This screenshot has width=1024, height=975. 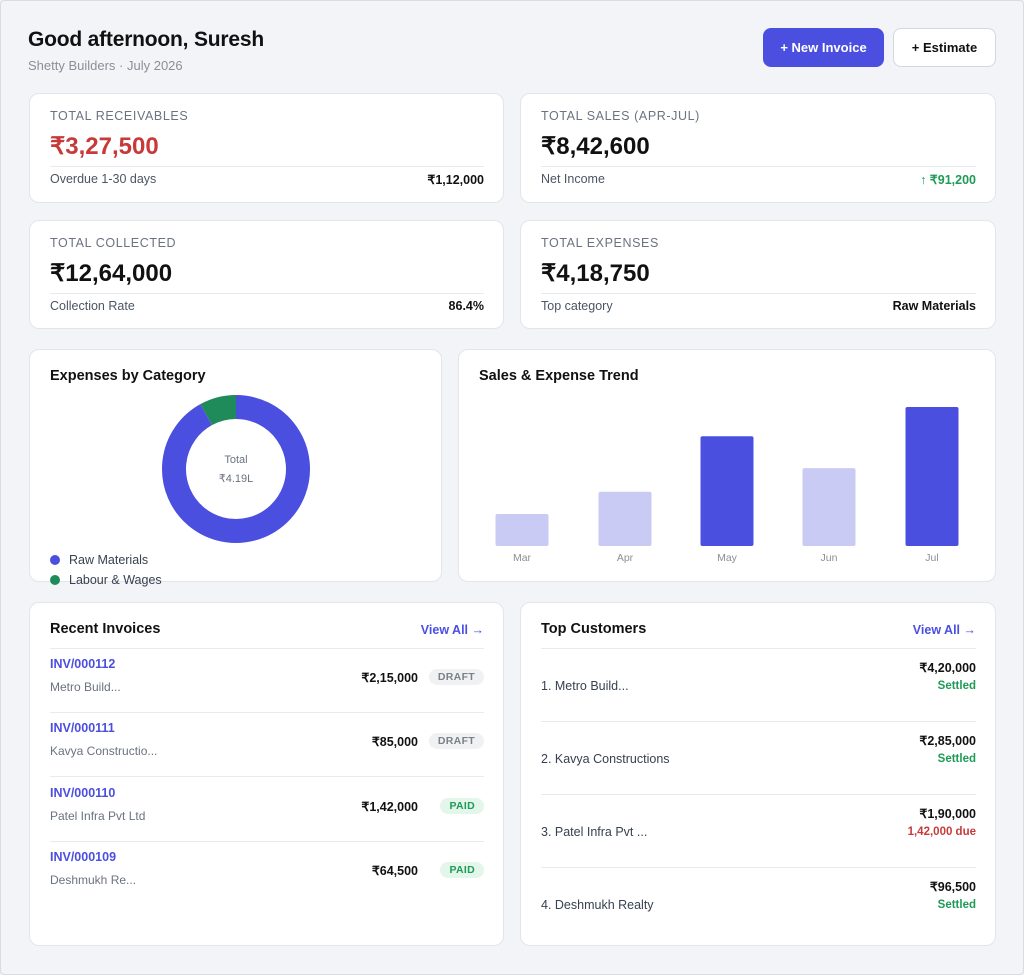 I want to click on kpi-value: ₹12,64,000, so click(x=111, y=273).